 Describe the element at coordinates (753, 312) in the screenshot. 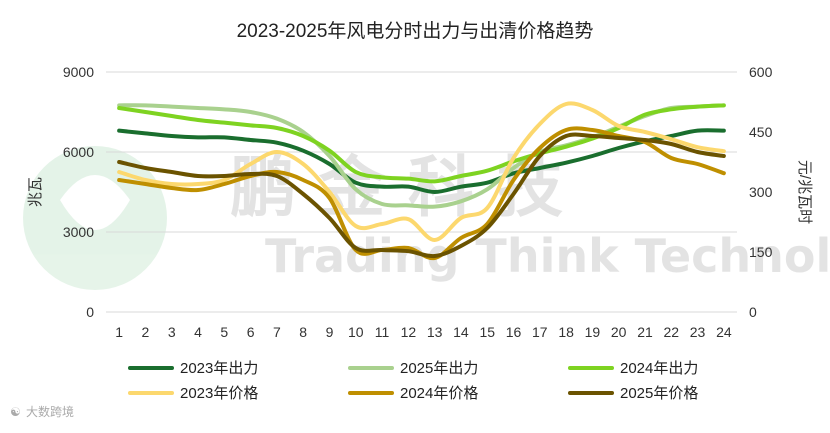

I see `y-right-tick-label: 0` at that location.